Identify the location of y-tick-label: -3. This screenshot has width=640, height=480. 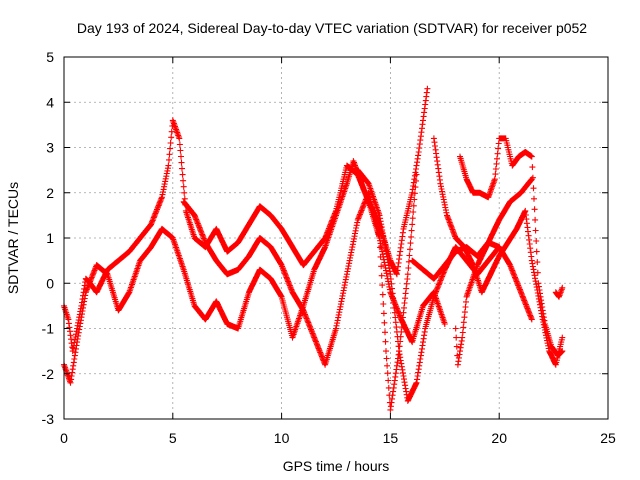
(48, 419).